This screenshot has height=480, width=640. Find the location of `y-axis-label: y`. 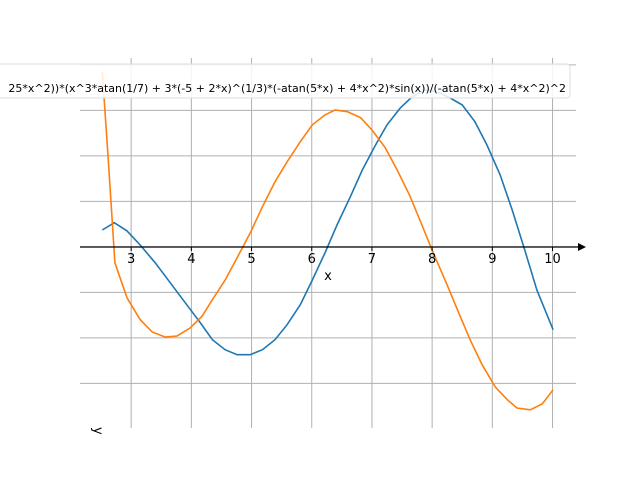

y-axis-label: y is located at coordinates (97, 431).